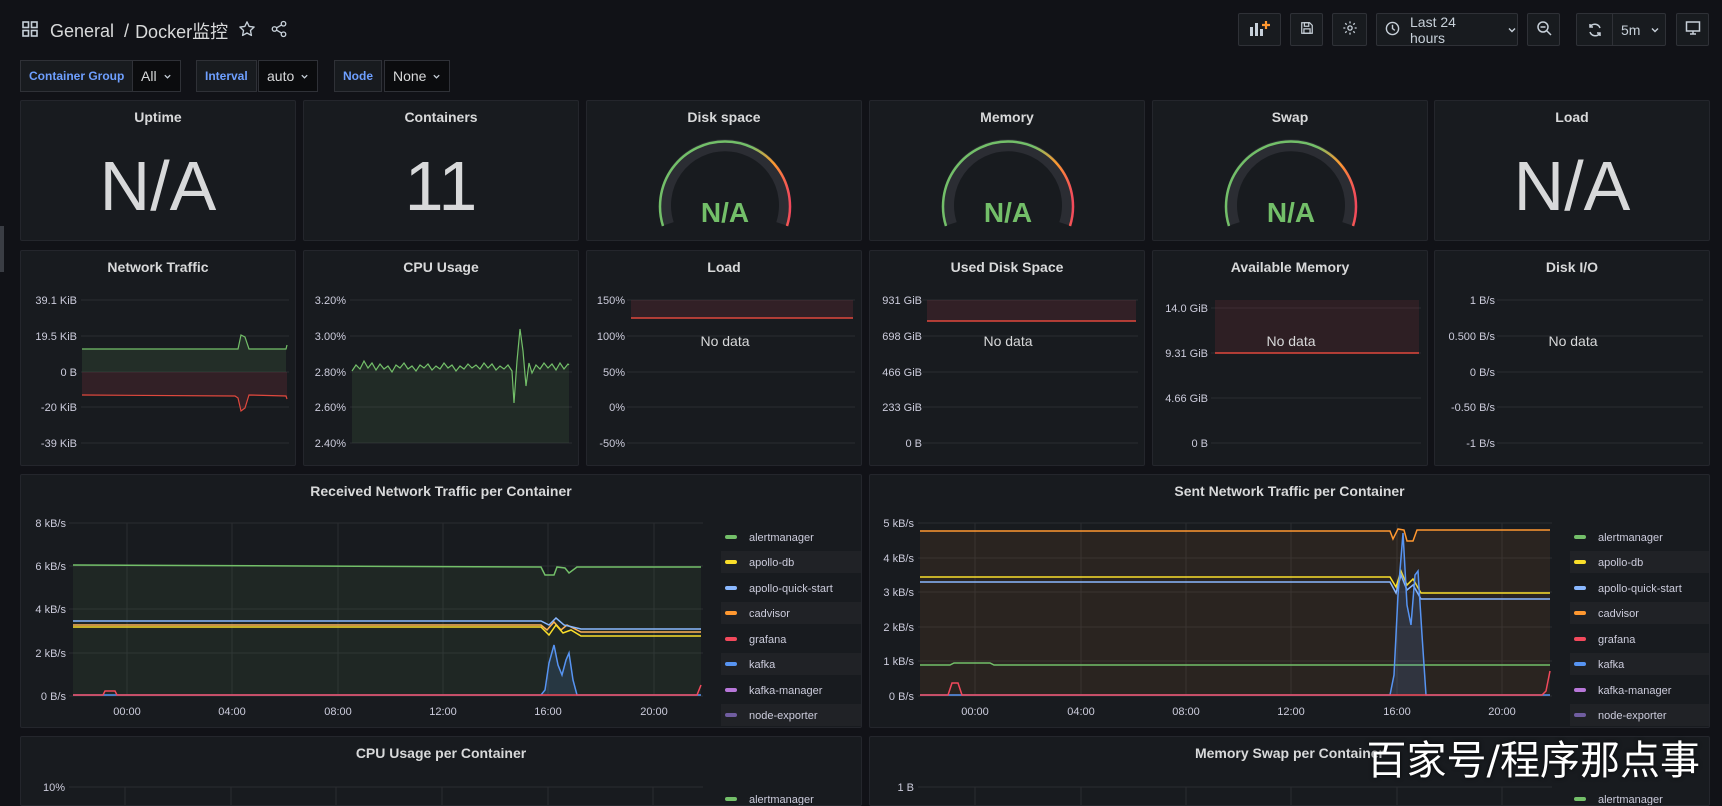 The height and width of the screenshot is (806, 1722). I want to click on panel-cpu-usage-per-container: CPU Usage per Container 10% alertmanager, so click(441, 771).